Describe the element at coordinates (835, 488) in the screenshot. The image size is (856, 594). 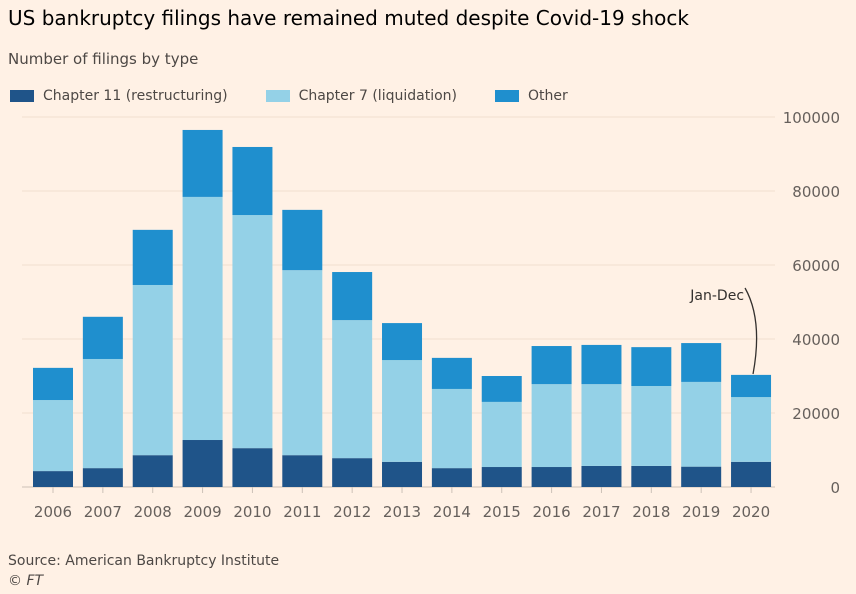
I see `y-tick-label: 0` at that location.